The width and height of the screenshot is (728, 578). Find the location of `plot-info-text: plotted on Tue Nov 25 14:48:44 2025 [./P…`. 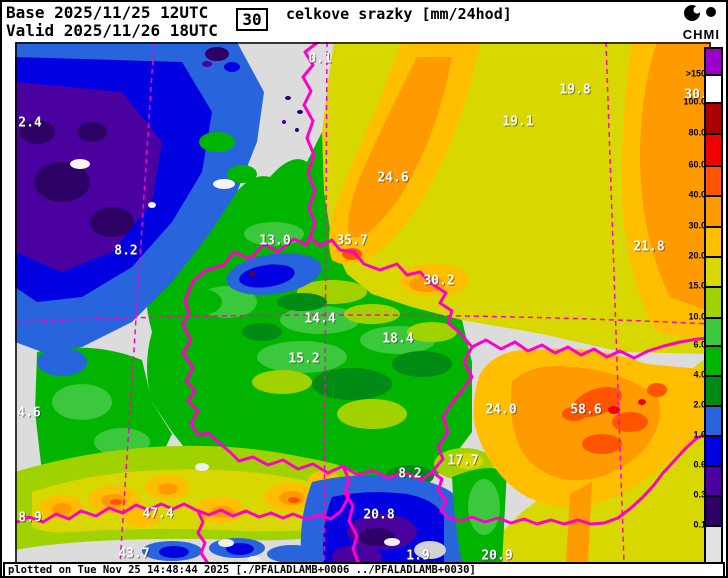

plot-info-text: plotted on Tue Nov 25 14:48:44 2025 [./P… is located at coordinates (242, 570).